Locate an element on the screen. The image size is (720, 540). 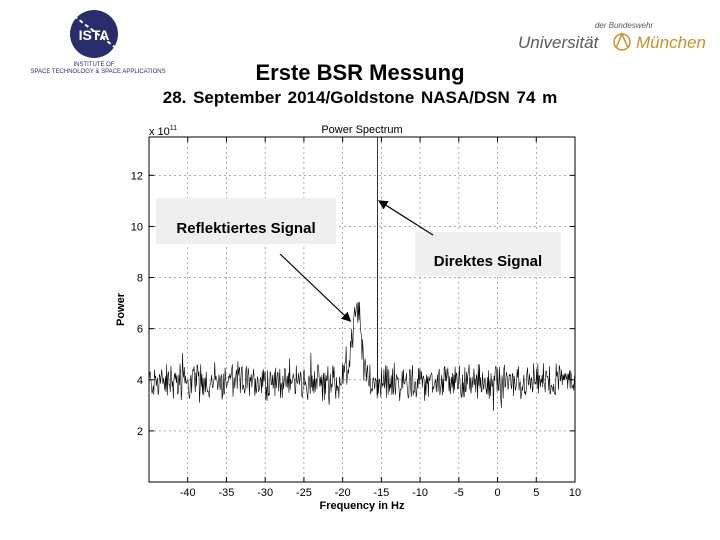
ista-logo-text: ISTA is located at coordinates (94, 35).